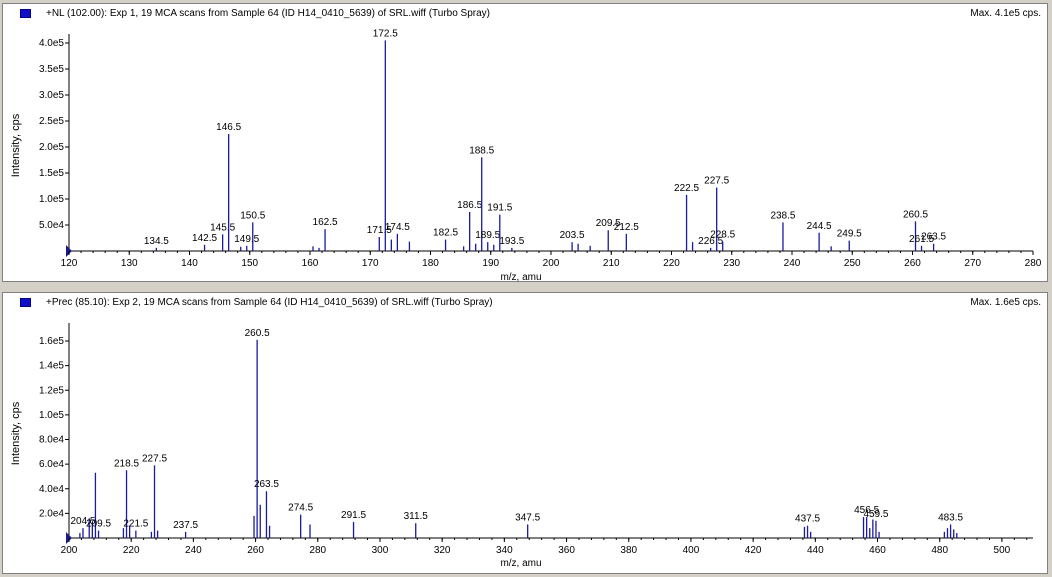 The height and width of the screenshot is (577, 1052). I want to click on peak-label: 291.5, so click(353, 515).